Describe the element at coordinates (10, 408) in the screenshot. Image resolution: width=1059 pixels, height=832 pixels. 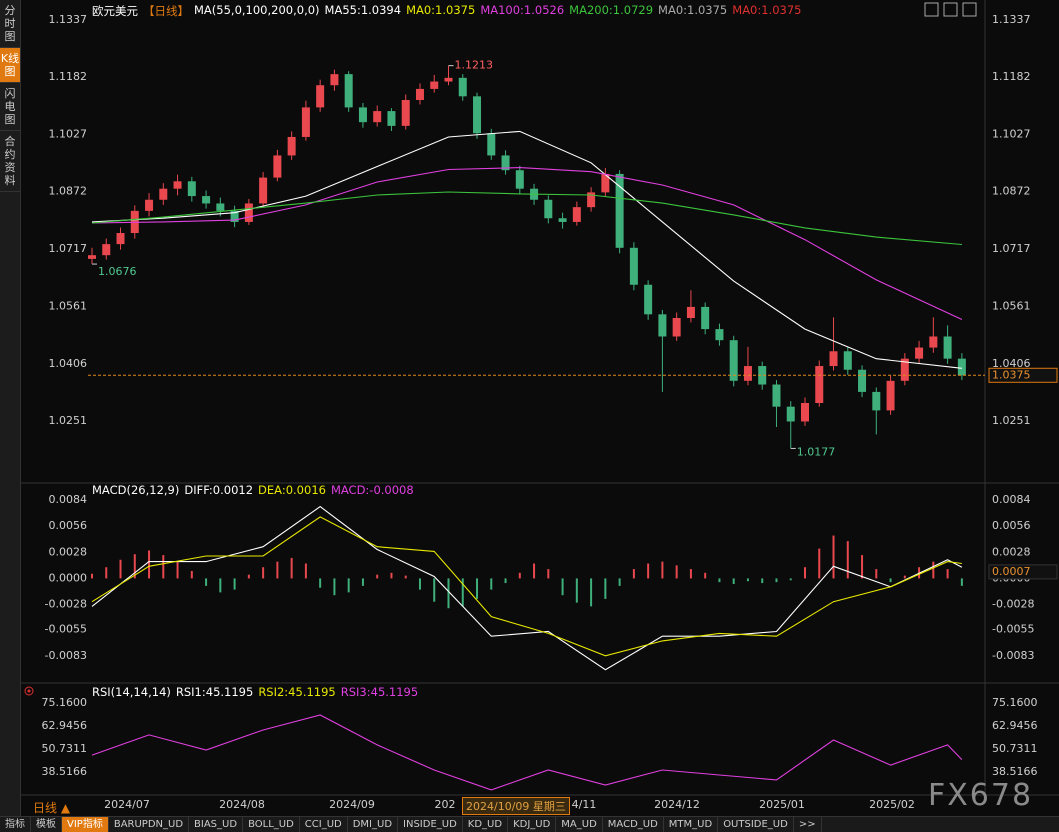
I see `sidebar: 分时图 K线图 闪电图 合约资料` at that location.